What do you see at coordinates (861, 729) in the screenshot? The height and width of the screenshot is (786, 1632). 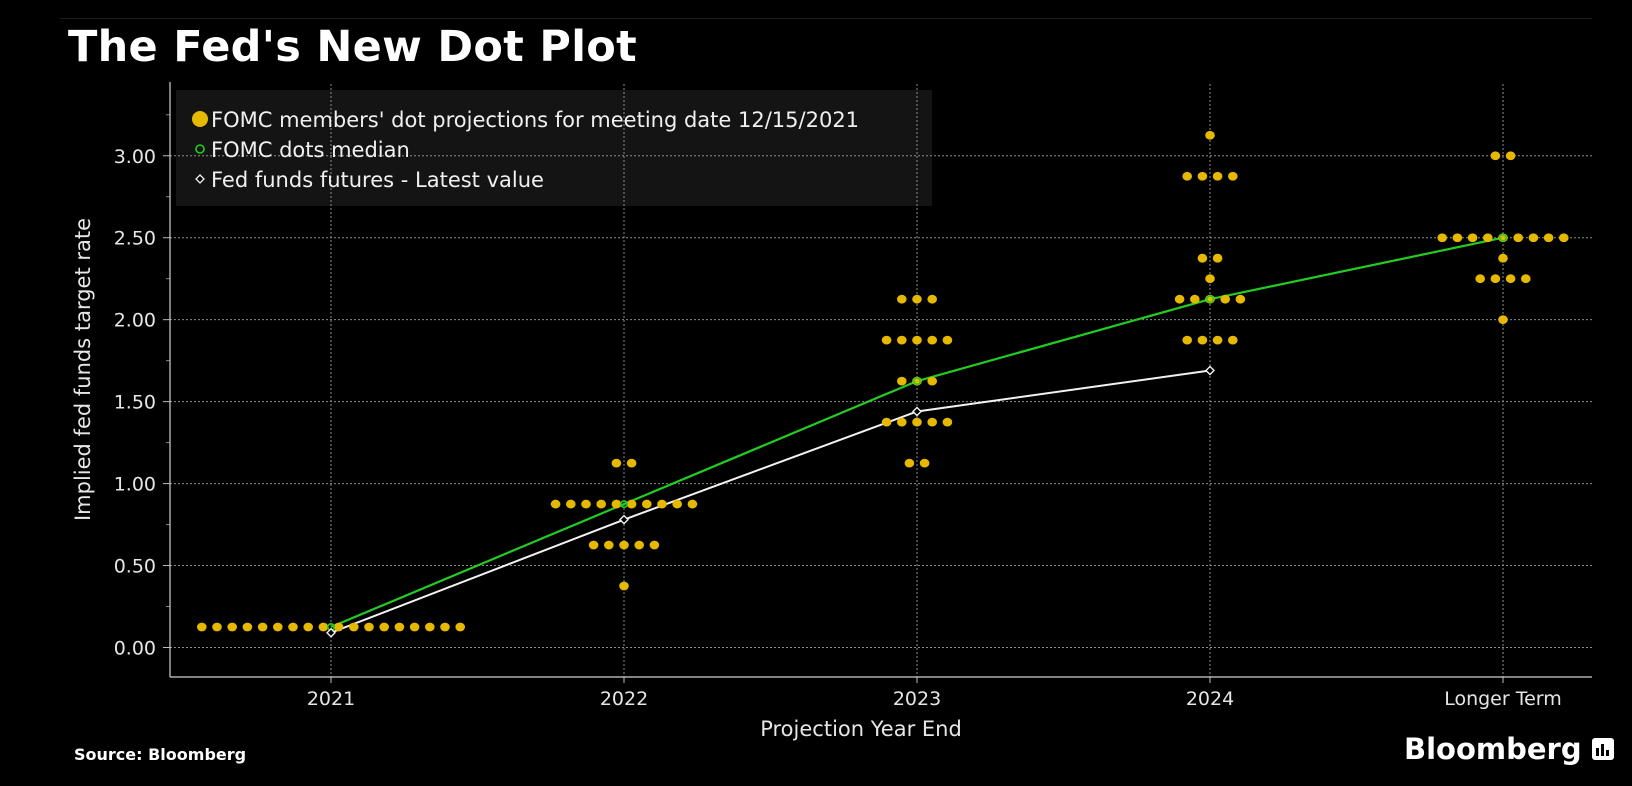 I see `x-axis-title: Projection Year End` at bounding box center [861, 729].